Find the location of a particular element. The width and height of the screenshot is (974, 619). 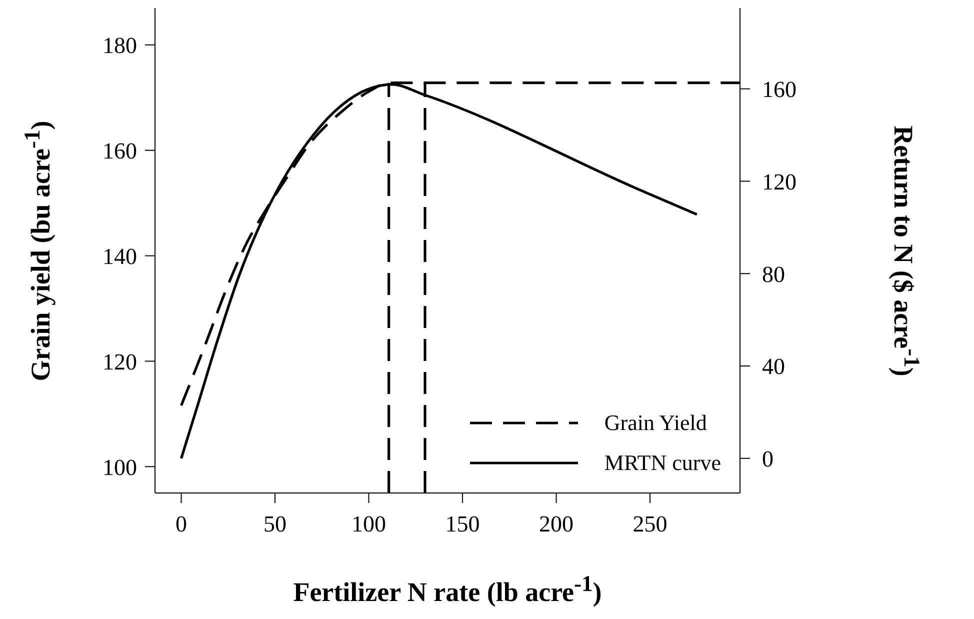

x-tick-label: 50 is located at coordinates (275, 523).